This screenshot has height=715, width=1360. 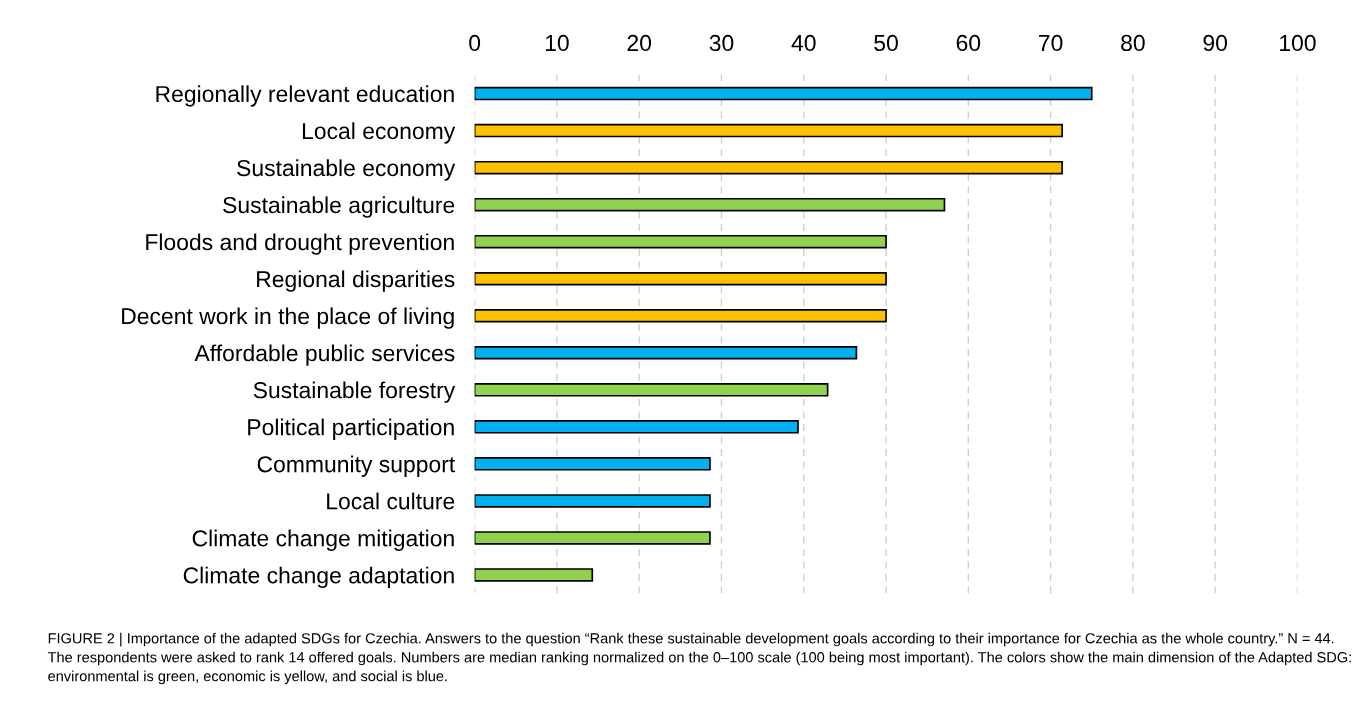 I want to click on x-tick-label: 0, so click(x=475, y=43).